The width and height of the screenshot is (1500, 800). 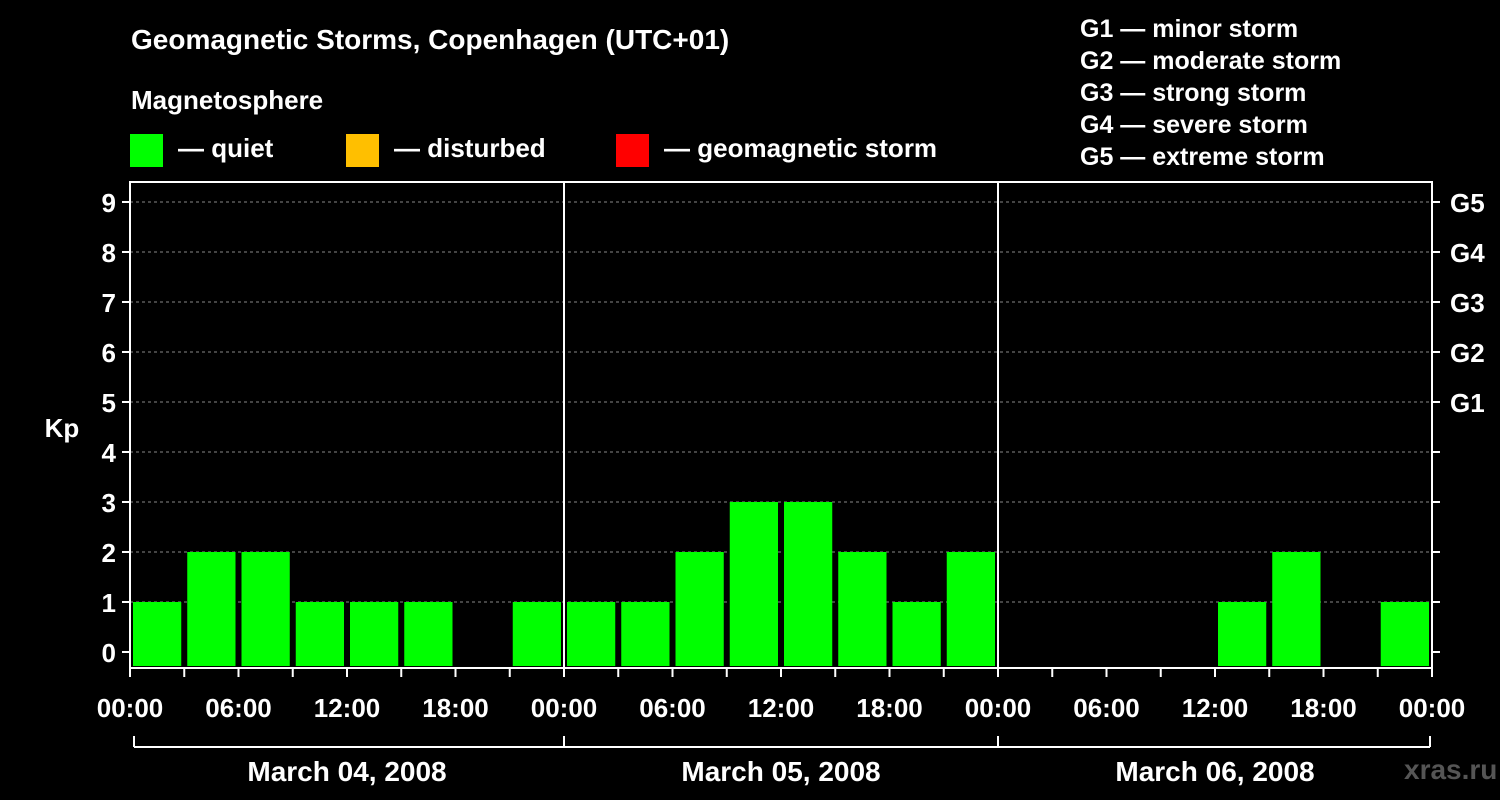 What do you see at coordinates (780, 771) in the screenshot?
I see `day-label: March 05, 2008` at bounding box center [780, 771].